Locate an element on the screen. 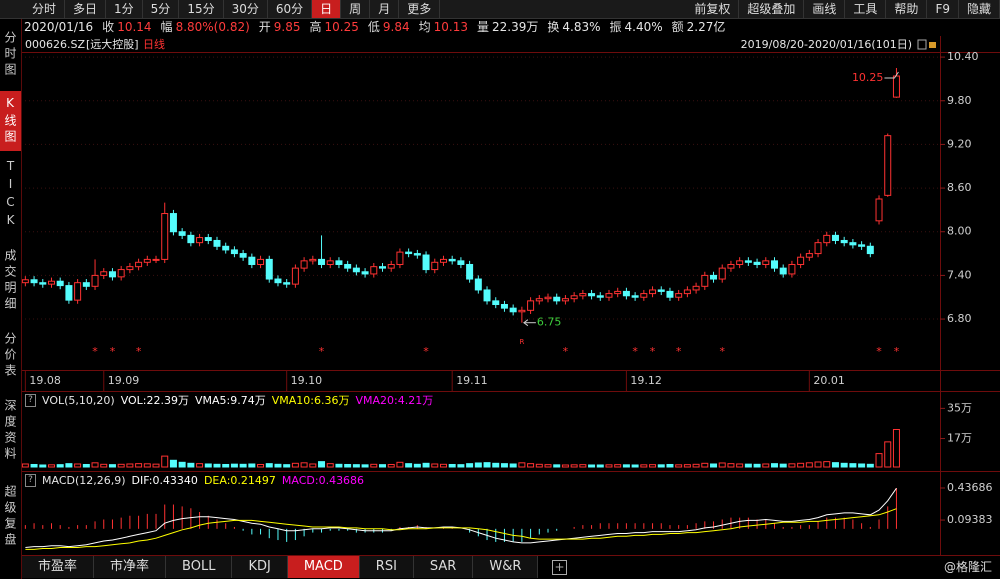 Image resolution: width=1000 pixels, height=579 pixels. indicator-tab: RSI is located at coordinates (386, 567).